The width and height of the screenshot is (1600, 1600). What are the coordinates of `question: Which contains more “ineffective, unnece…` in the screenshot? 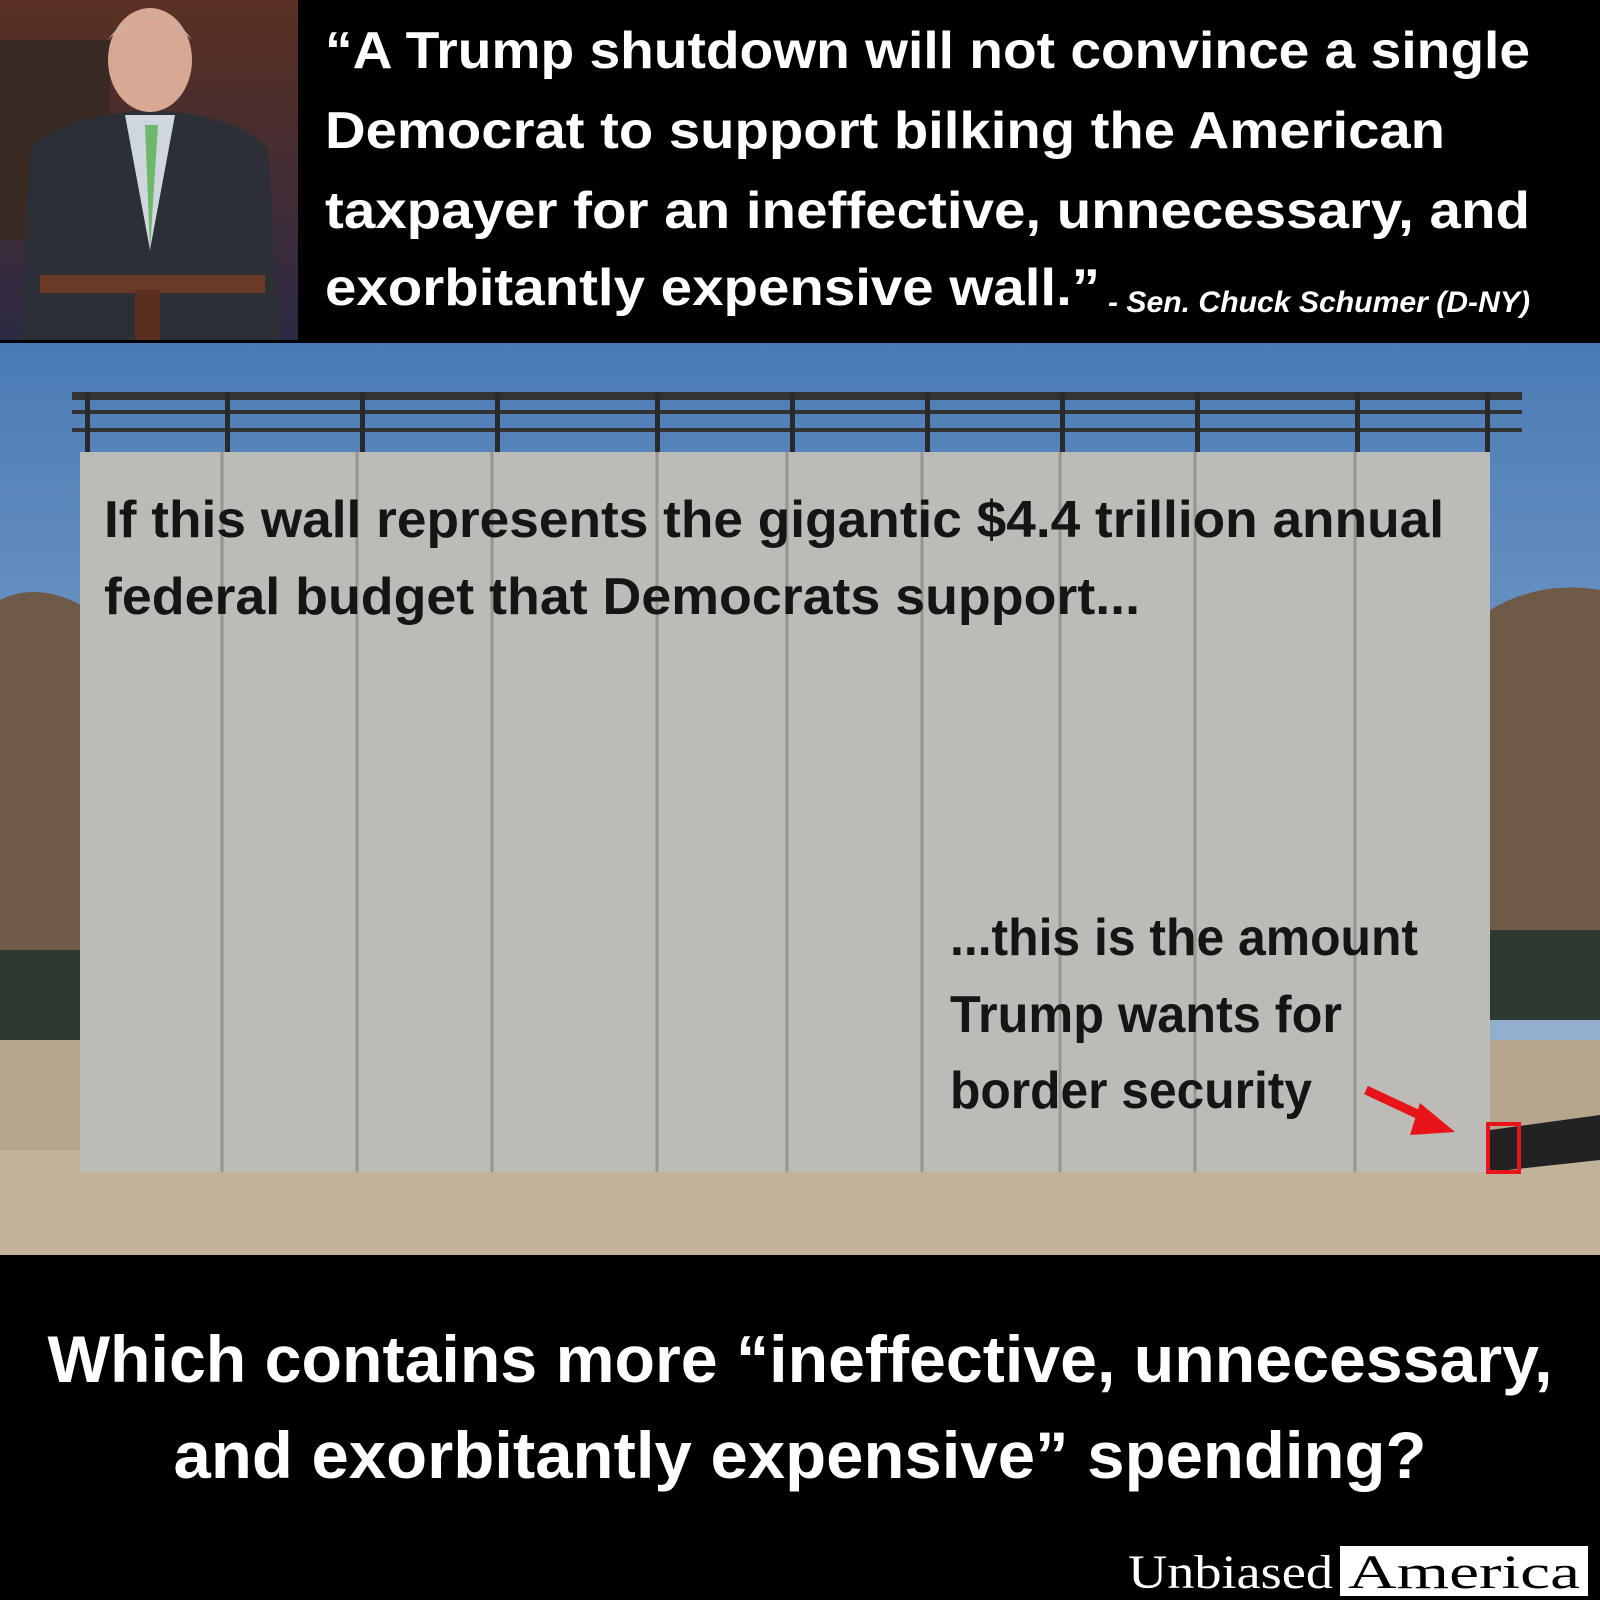 It's located at (800, 1359).